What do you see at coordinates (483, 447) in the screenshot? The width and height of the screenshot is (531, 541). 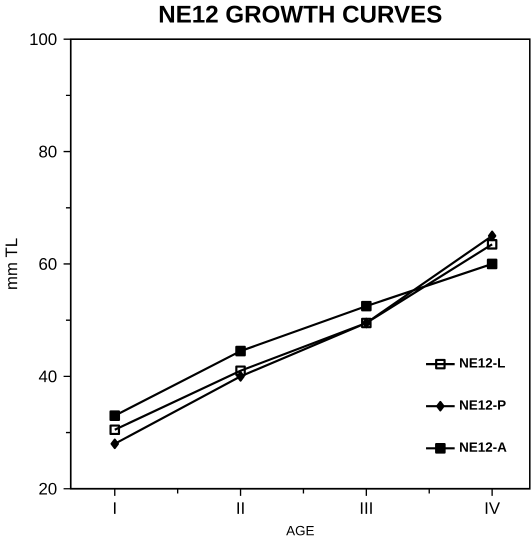 I see `legend-label: NE12-A` at bounding box center [483, 447].